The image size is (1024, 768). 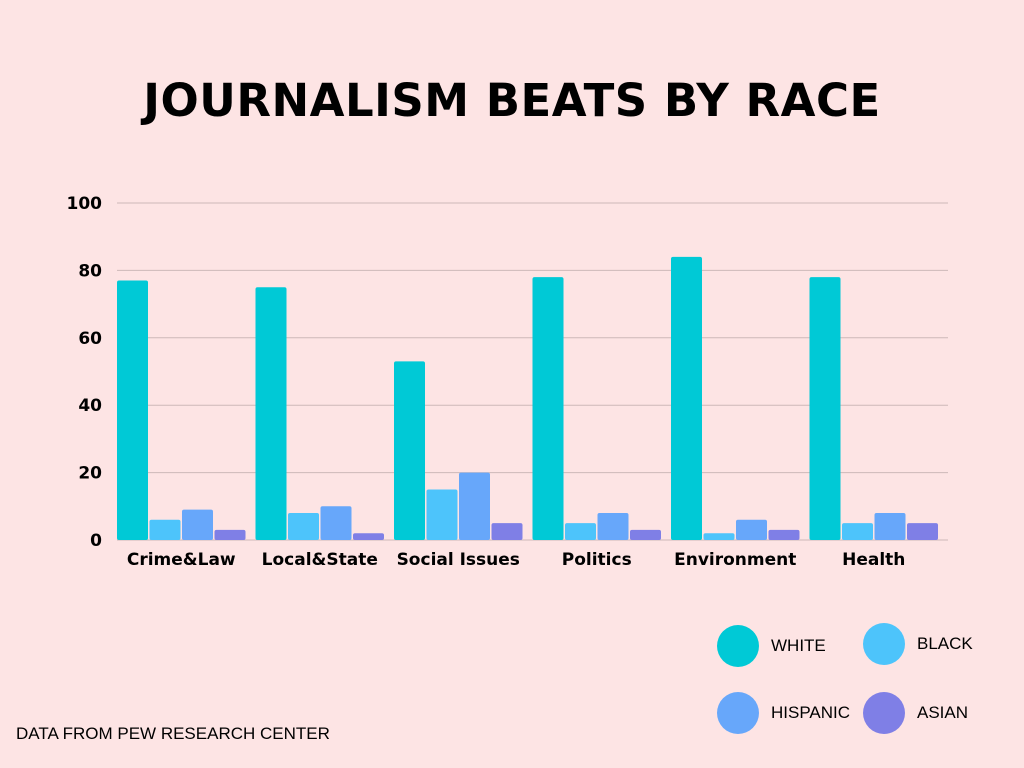 What do you see at coordinates (181, 560) in the screenshot?
I see `x-category-label: Crime&Law` at bounding box center [181, 560].